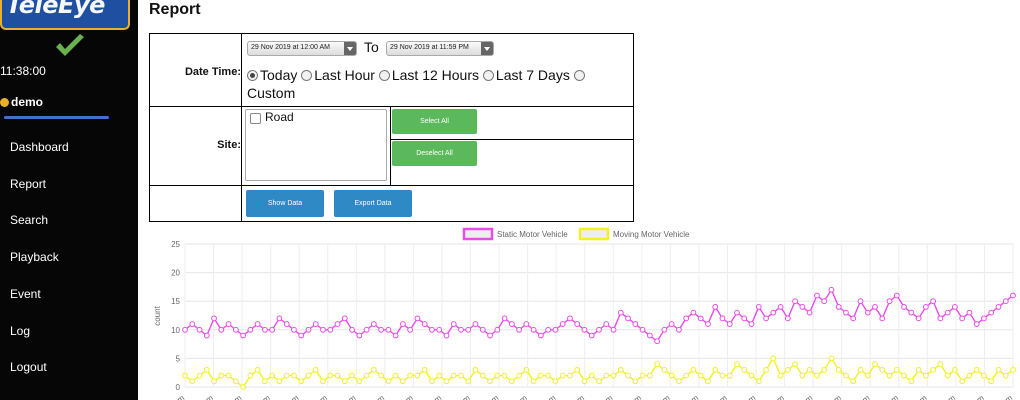 This screenshot has width=1020, height=400. Describe the element at coordinates (271, 93) in the screenshot. I see `radio-custom-label: Custom` at that location.